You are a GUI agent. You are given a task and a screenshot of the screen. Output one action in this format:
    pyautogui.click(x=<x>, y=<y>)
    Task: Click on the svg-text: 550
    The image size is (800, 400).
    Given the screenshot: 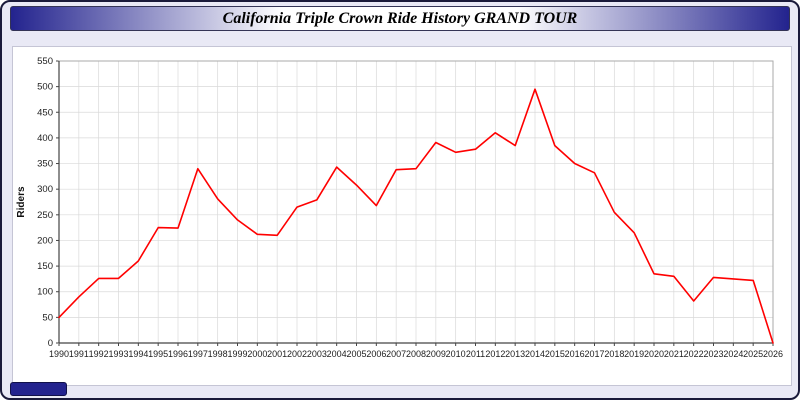 What is the action you would take?
    pyautogui.click(x=45, y=61)
    